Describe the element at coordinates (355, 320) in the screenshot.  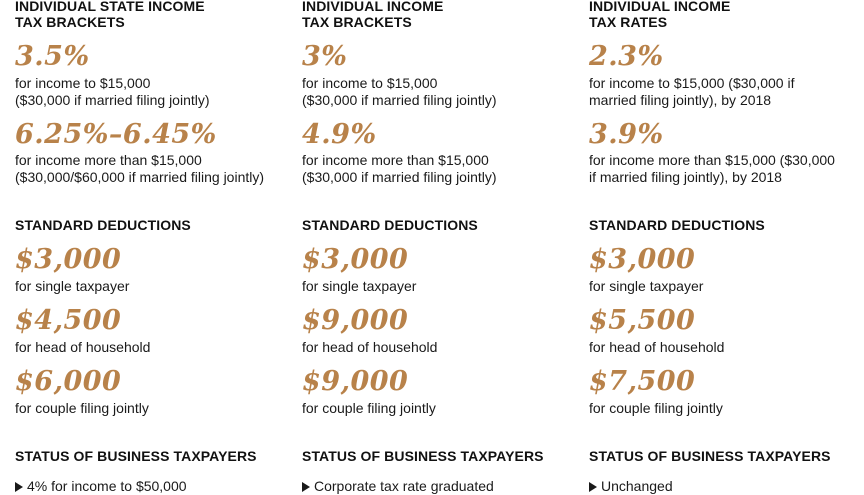
I see `deduction-value-household: $9,000` at that location.